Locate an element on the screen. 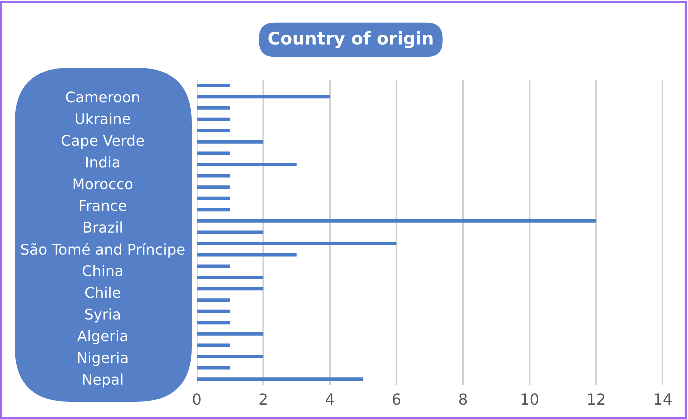 The image size is (688, 419). y-tick-label: France is located at coordinates (103, 206).